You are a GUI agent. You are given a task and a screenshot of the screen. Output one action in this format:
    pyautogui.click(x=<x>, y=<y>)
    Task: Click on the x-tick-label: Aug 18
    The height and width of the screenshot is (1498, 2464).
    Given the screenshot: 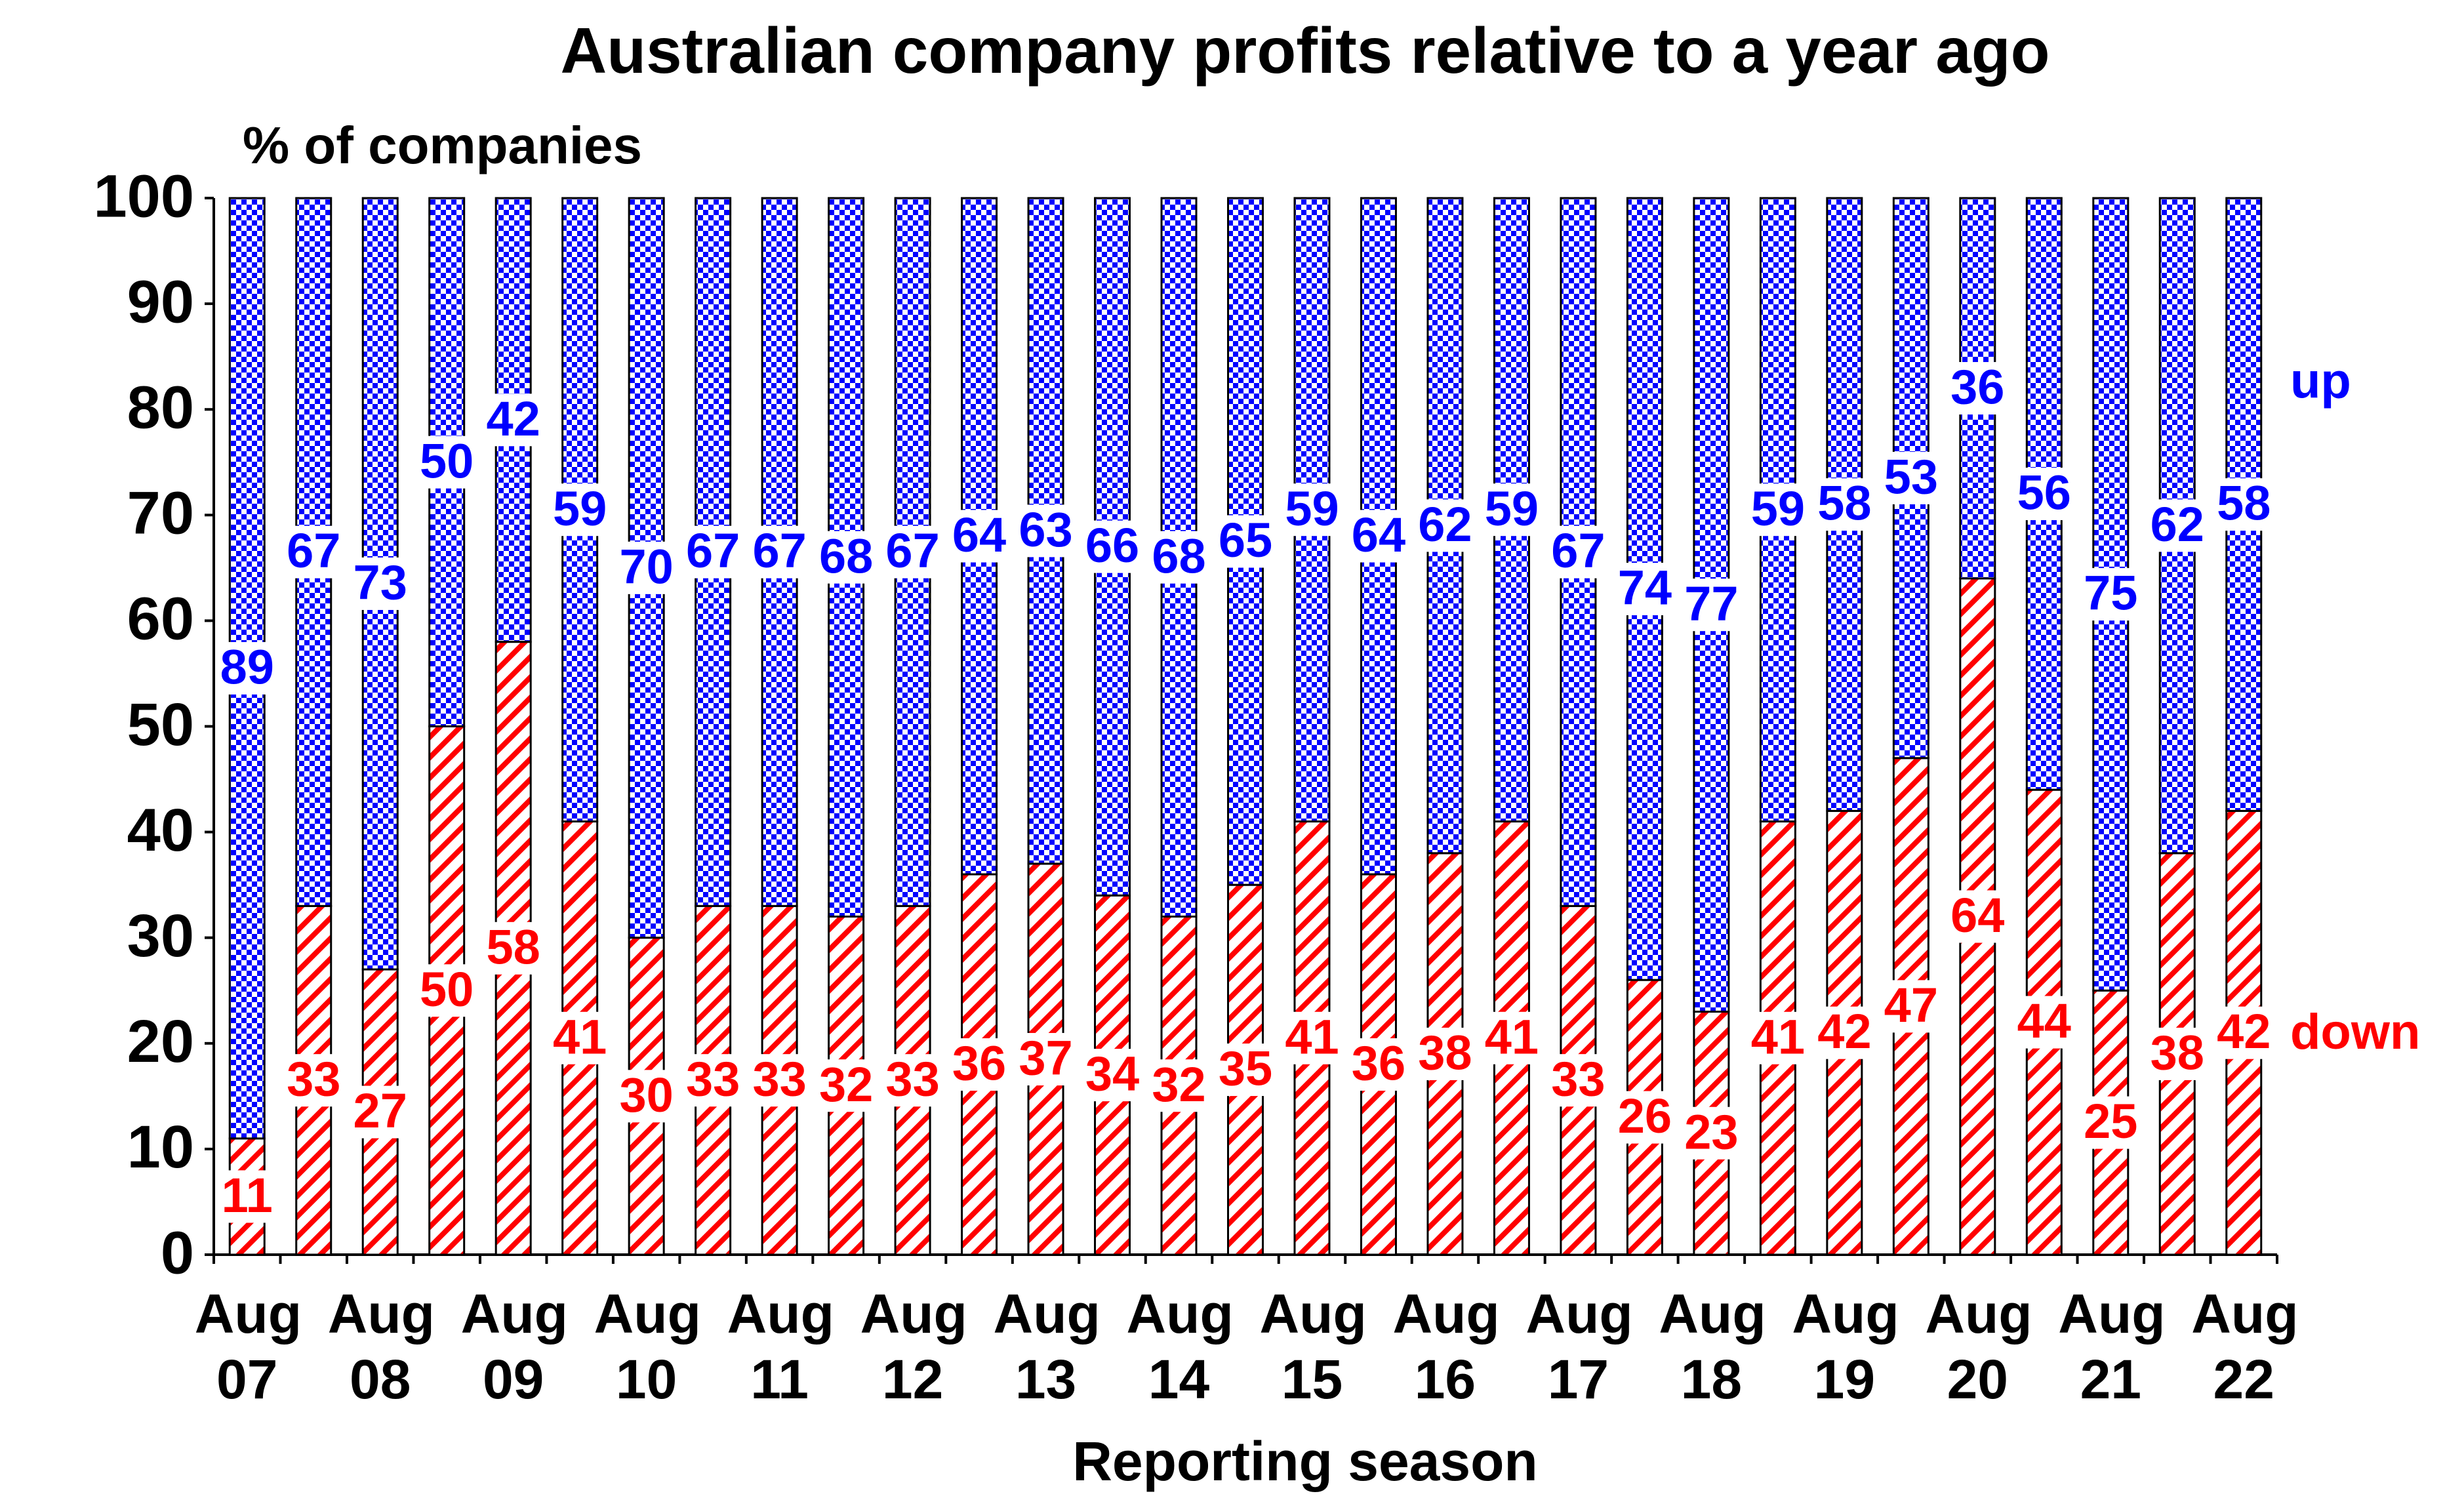 What is the action you would take?
    pyautogui.click(x=1712, y=1346)
    